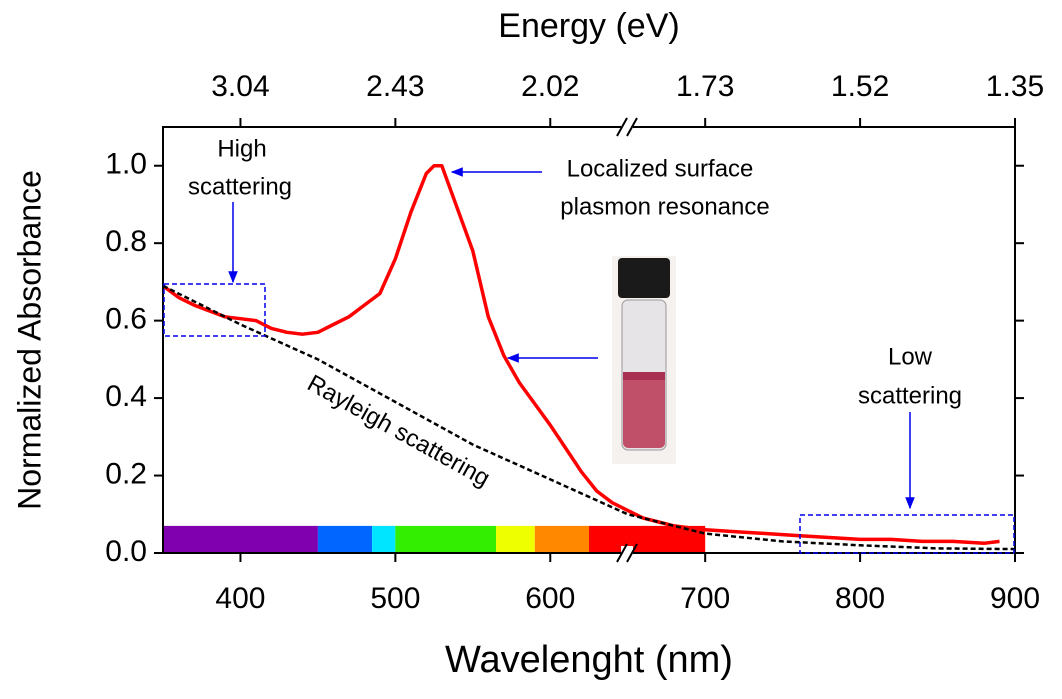  I want to click on y-tick-label: 0.2, so click(126, 473).